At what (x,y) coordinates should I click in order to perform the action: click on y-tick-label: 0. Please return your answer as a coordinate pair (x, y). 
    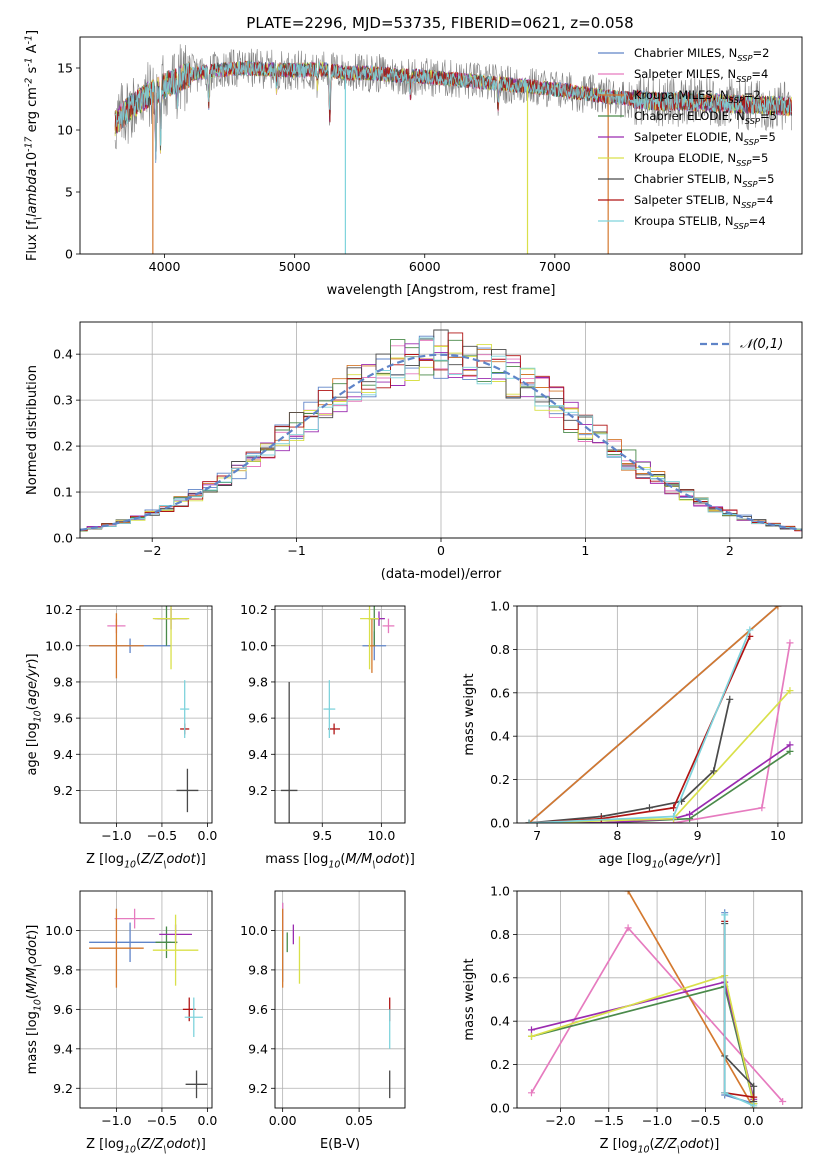
    Looking at the image, I should click on (69, 254).